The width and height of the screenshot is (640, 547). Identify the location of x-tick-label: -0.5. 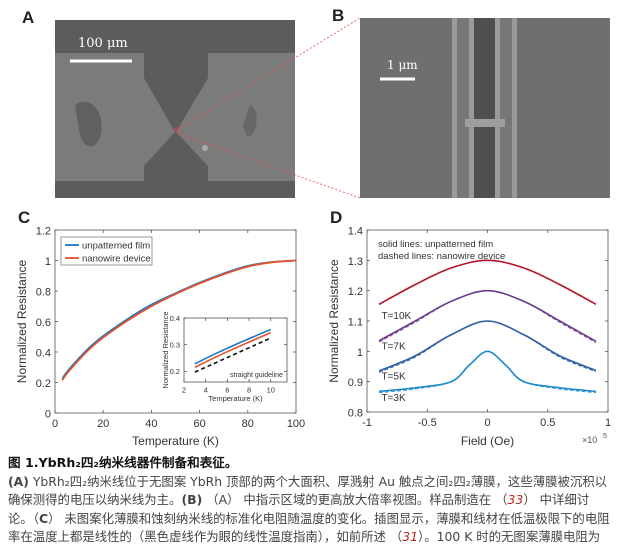
(427, 423).